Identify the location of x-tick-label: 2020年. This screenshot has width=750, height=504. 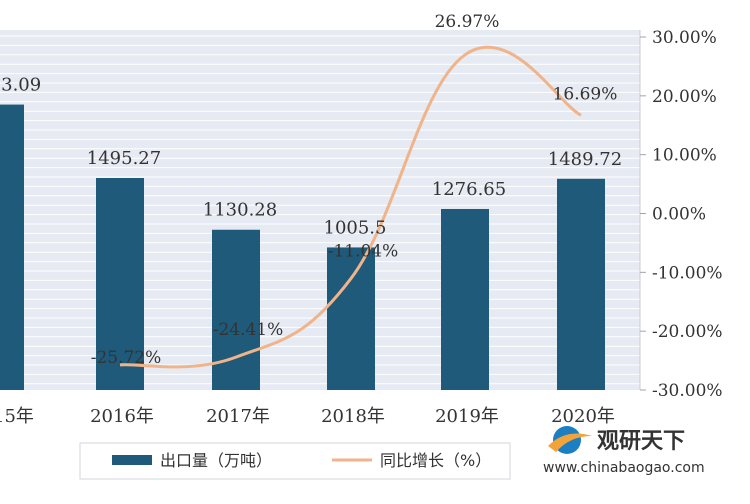
(583, 416).